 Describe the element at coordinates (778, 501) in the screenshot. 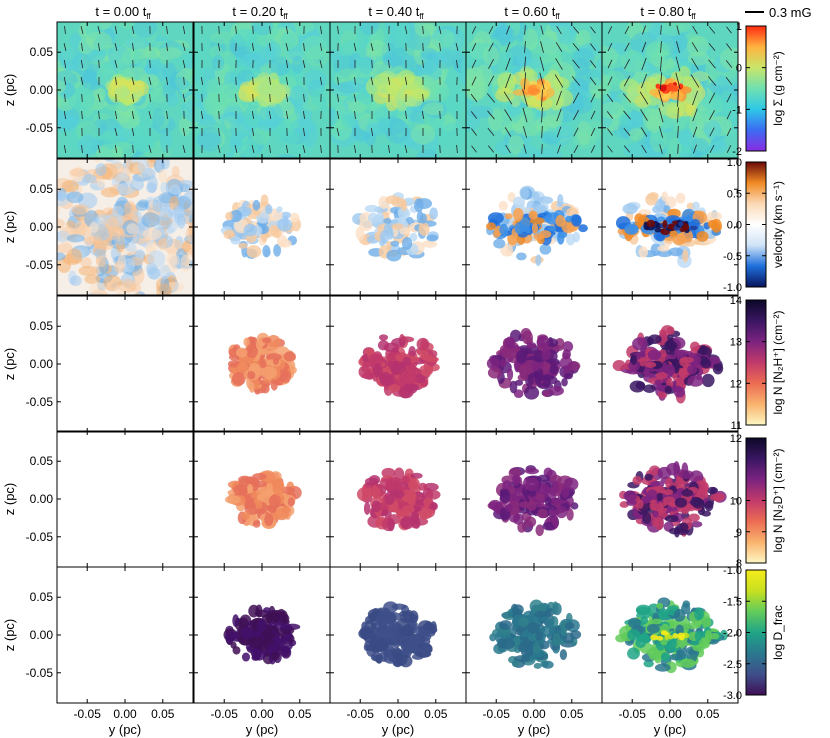

I see `colorbar-label: log N [N₂D⁺] (cm⁻²)` at that location.